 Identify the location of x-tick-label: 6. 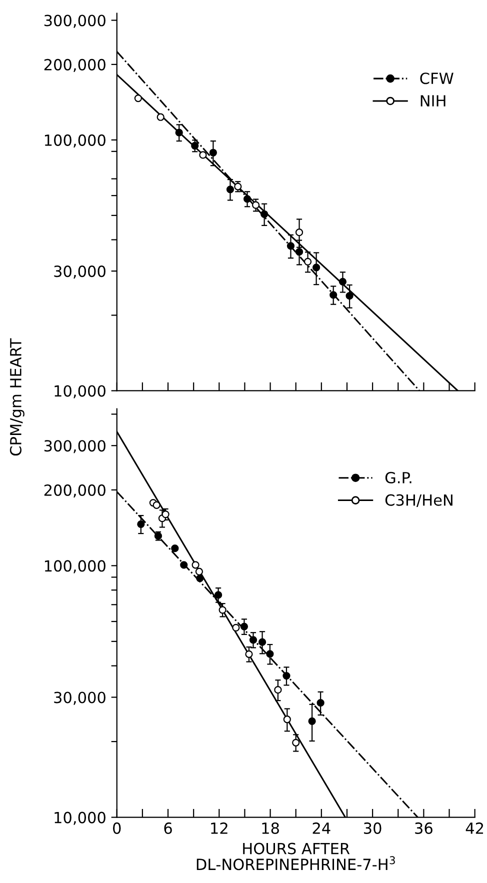
(168, 828).